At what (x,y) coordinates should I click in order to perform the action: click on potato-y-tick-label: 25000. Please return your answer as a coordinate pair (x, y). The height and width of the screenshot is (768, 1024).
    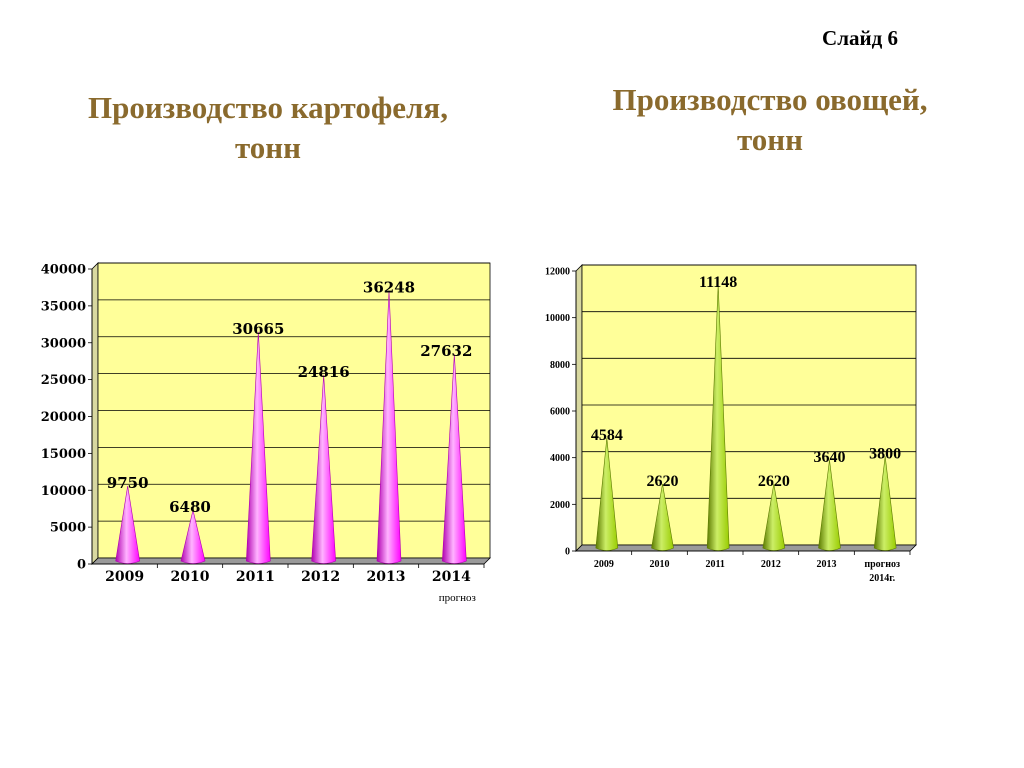
    Looking at the image, I should click on (63, 380).